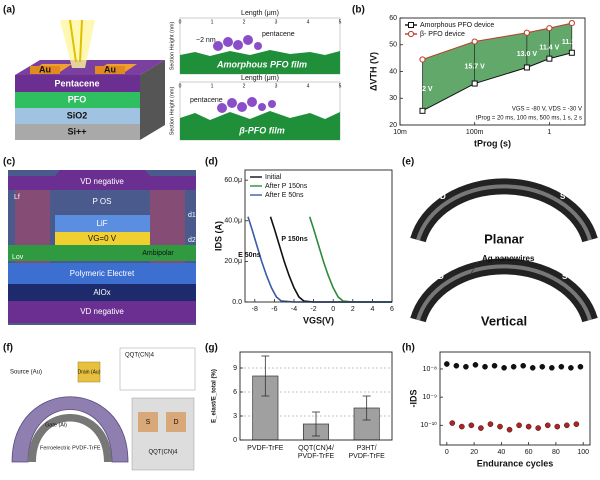  What do you see at coordinates (422, 89) in the screenshot?
I see `annotation: 19.2 V` at bounding box center [422, 89].